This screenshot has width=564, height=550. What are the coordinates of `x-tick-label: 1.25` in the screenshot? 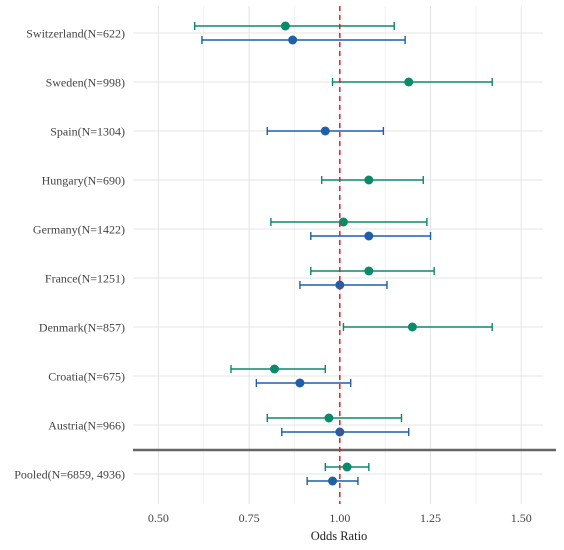 It's located at (430, 518).